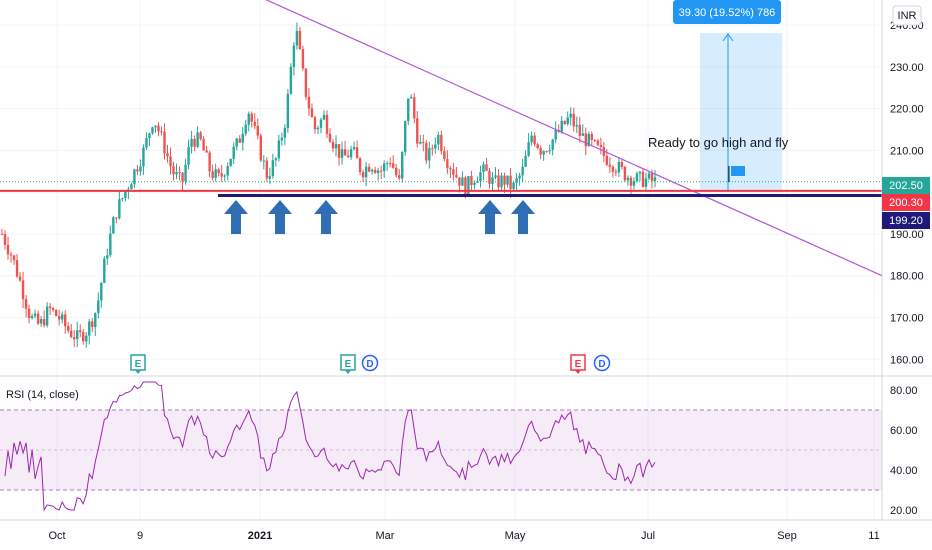 This screenshot has width=932, height=550. What do you see at coordinates (463, 536) in the screenshot?
I see `time-axis: Oct 9 2021 Mar May Jul Sep 11` at bounding box center [463, 536].